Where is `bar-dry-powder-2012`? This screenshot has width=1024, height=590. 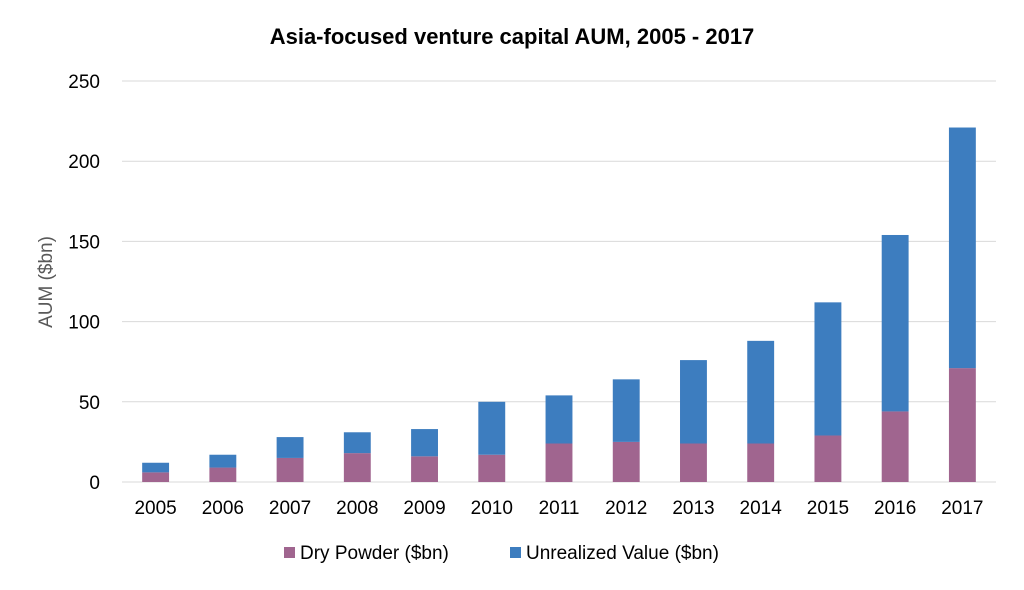
bar-dry-powder-2012 is located at coordinates (626, 461).